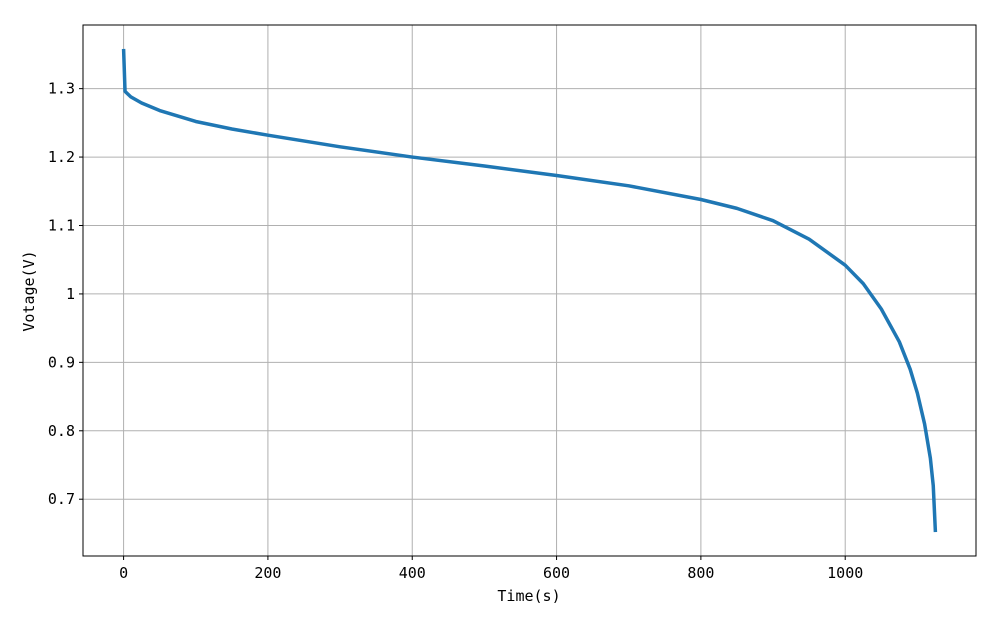 Image resolution: width=1000 pixels, height=625 pixels. Describe the element at coordinates (70, 294) in the screenshot. I see `y-tick-label: 1` at that location.